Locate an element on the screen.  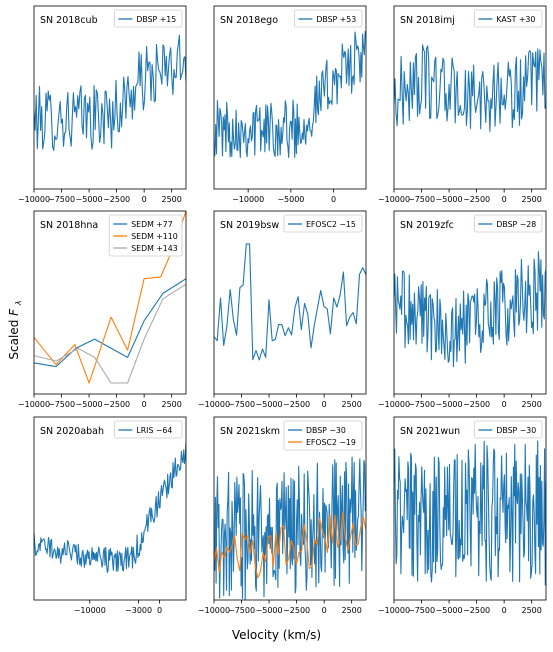
legend-label: EFOSC2 −15 is located at coordinates (331, 224).